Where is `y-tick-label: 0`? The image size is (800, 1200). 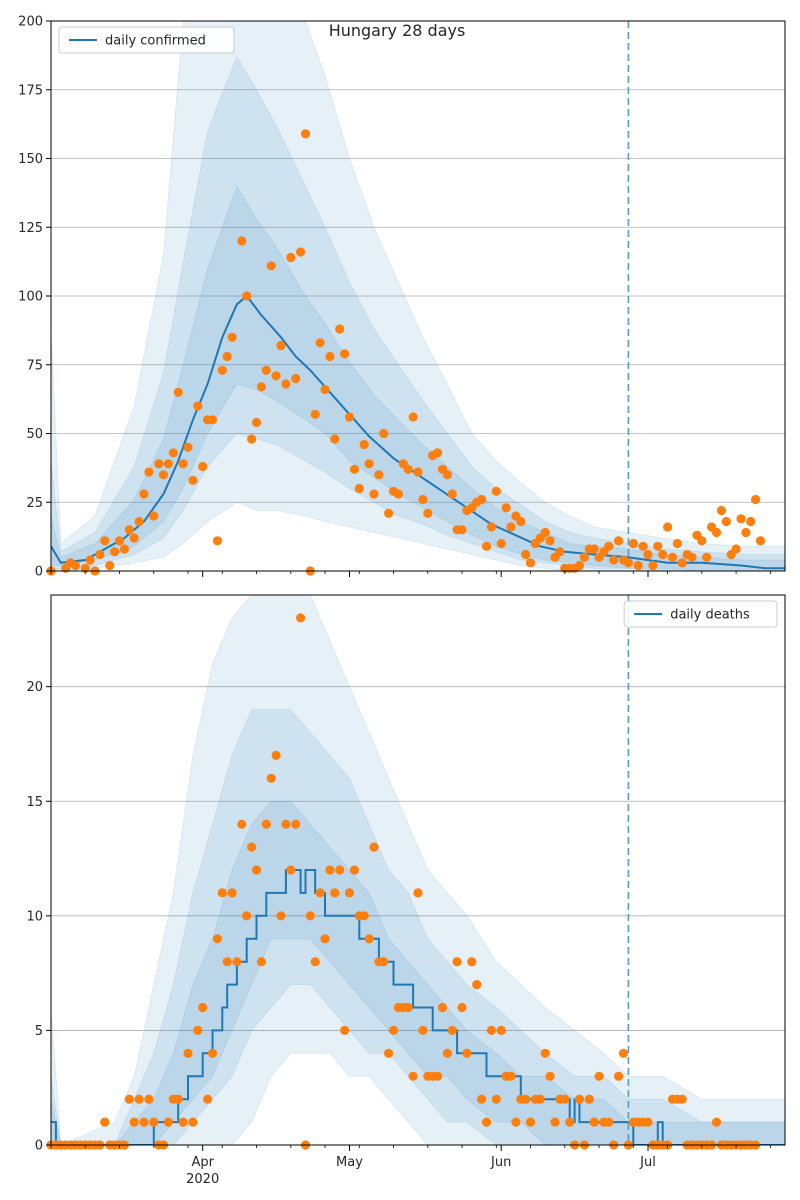
y-tick-label: 0 is located at coordinates (39, 572).